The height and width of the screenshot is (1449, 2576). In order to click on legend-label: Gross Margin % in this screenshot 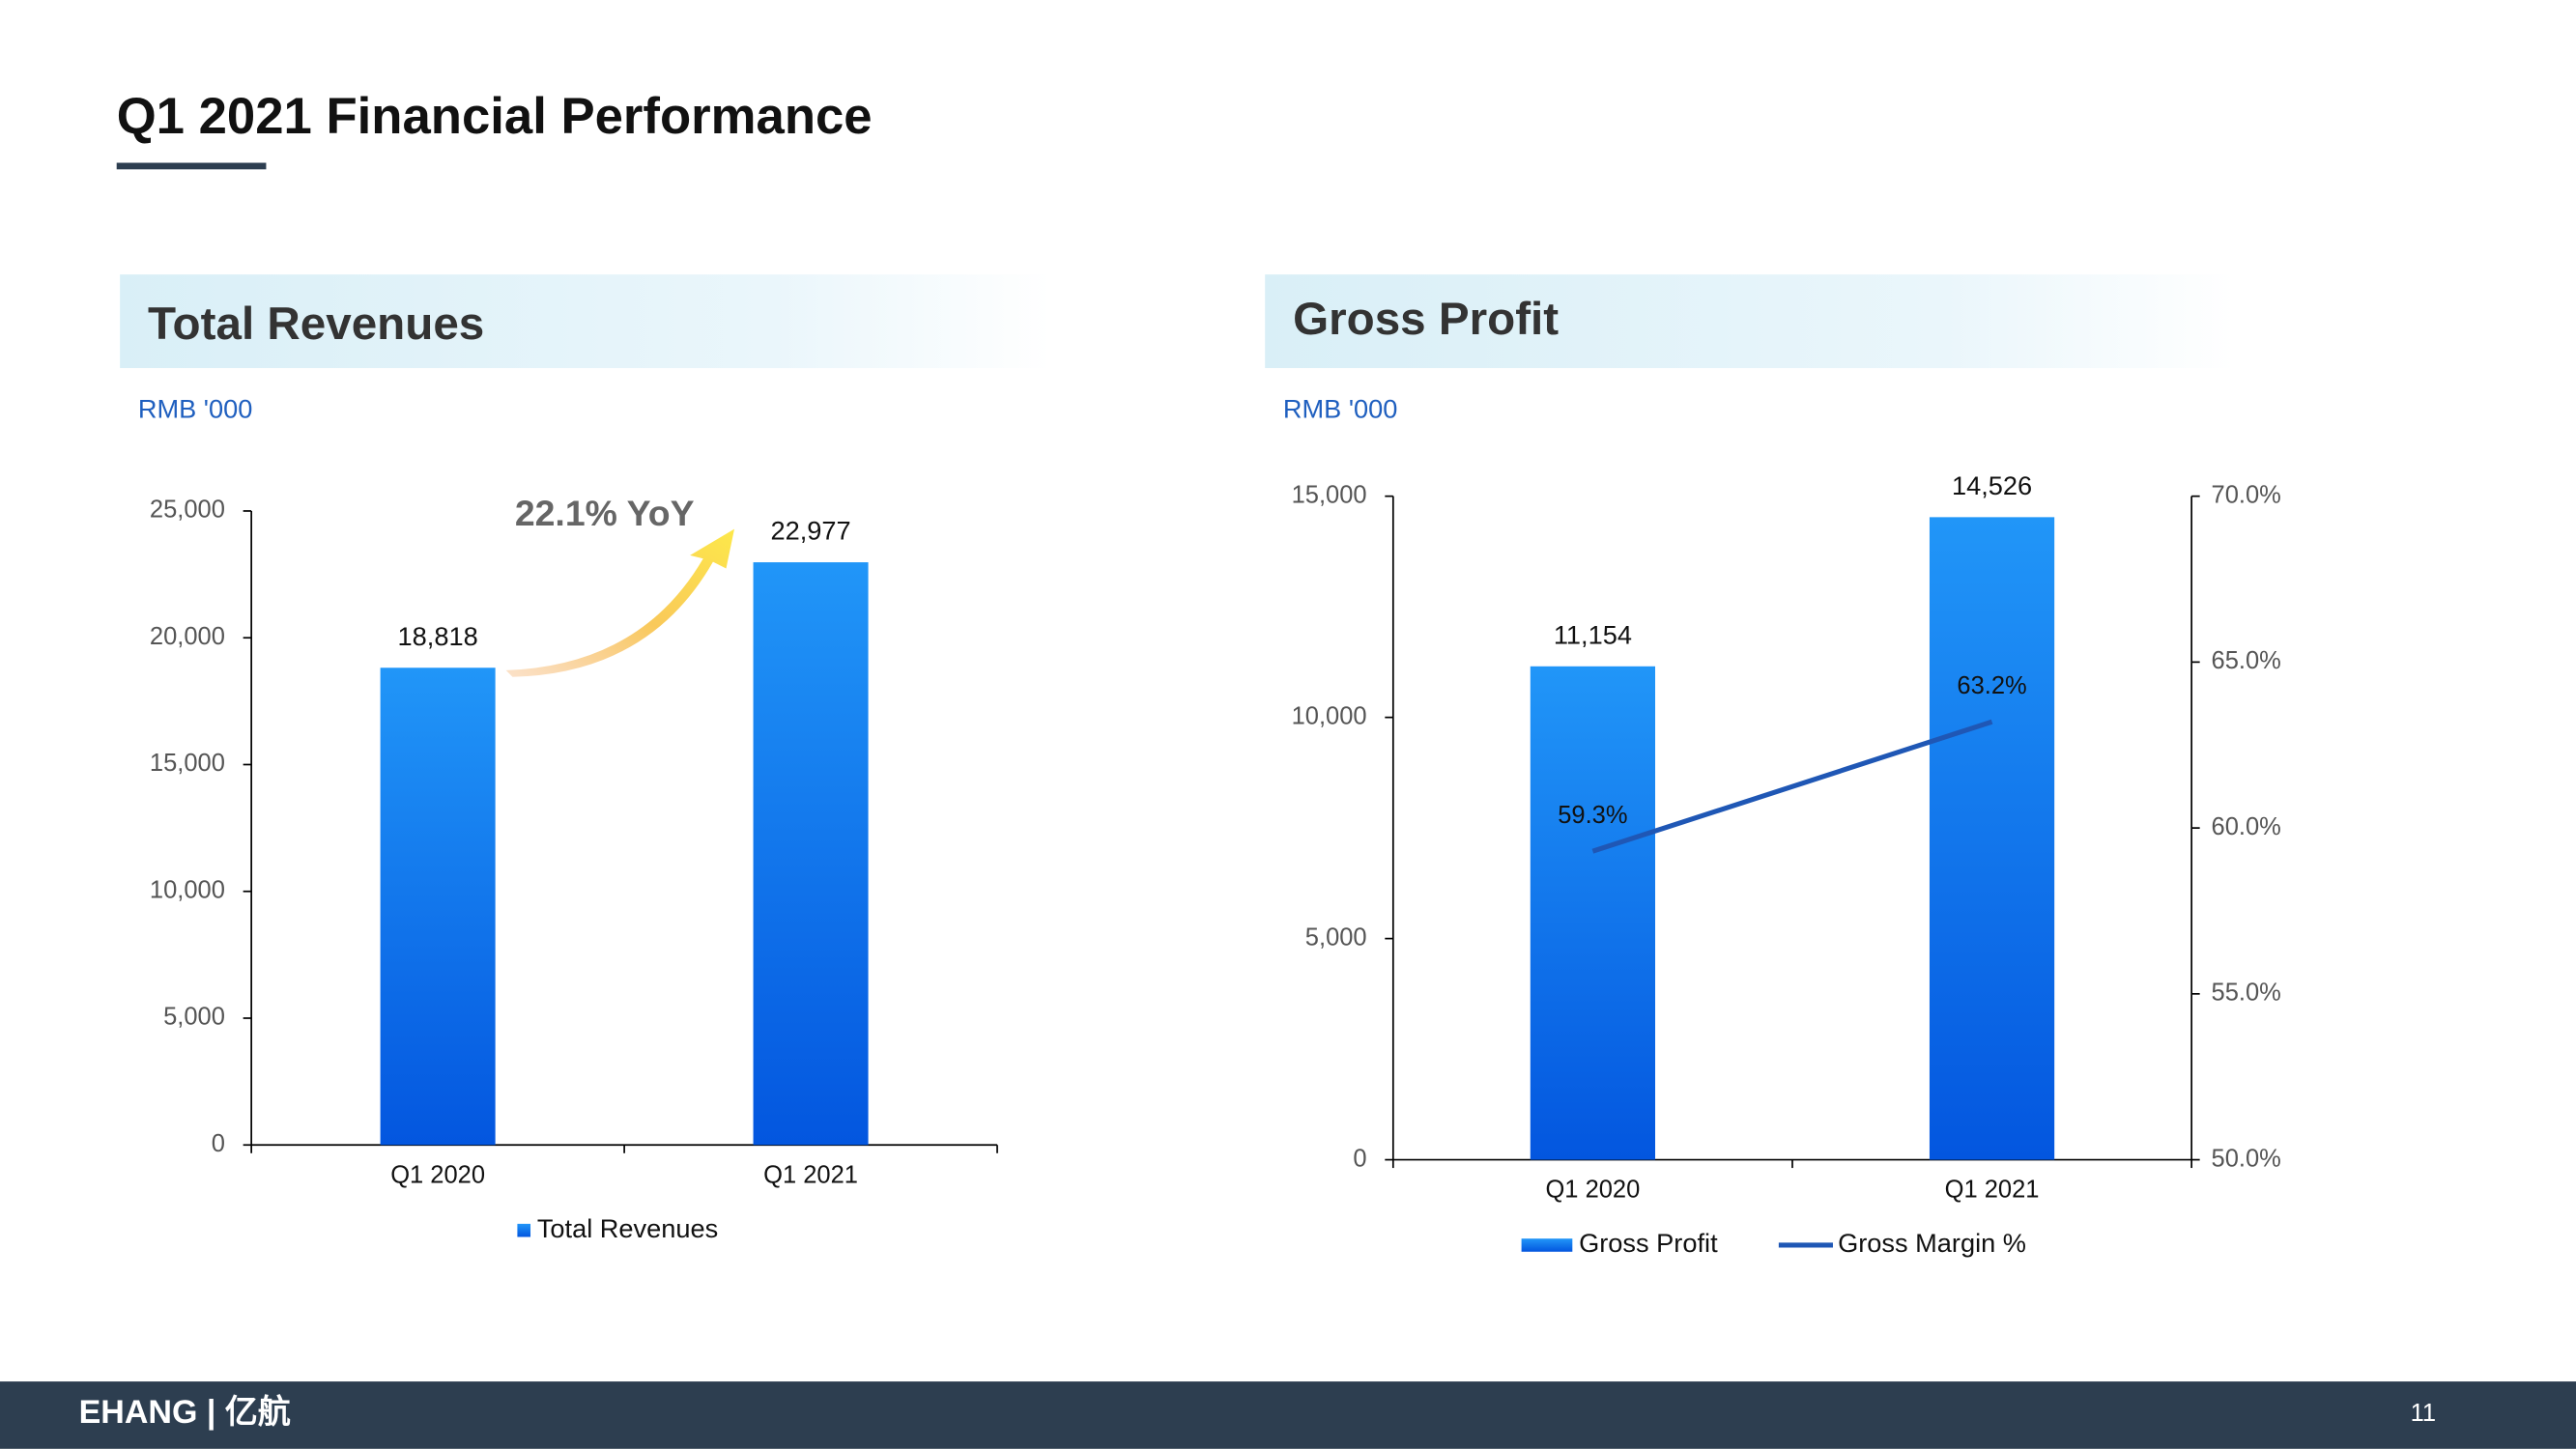, I will do `click(1932, 1243)`.